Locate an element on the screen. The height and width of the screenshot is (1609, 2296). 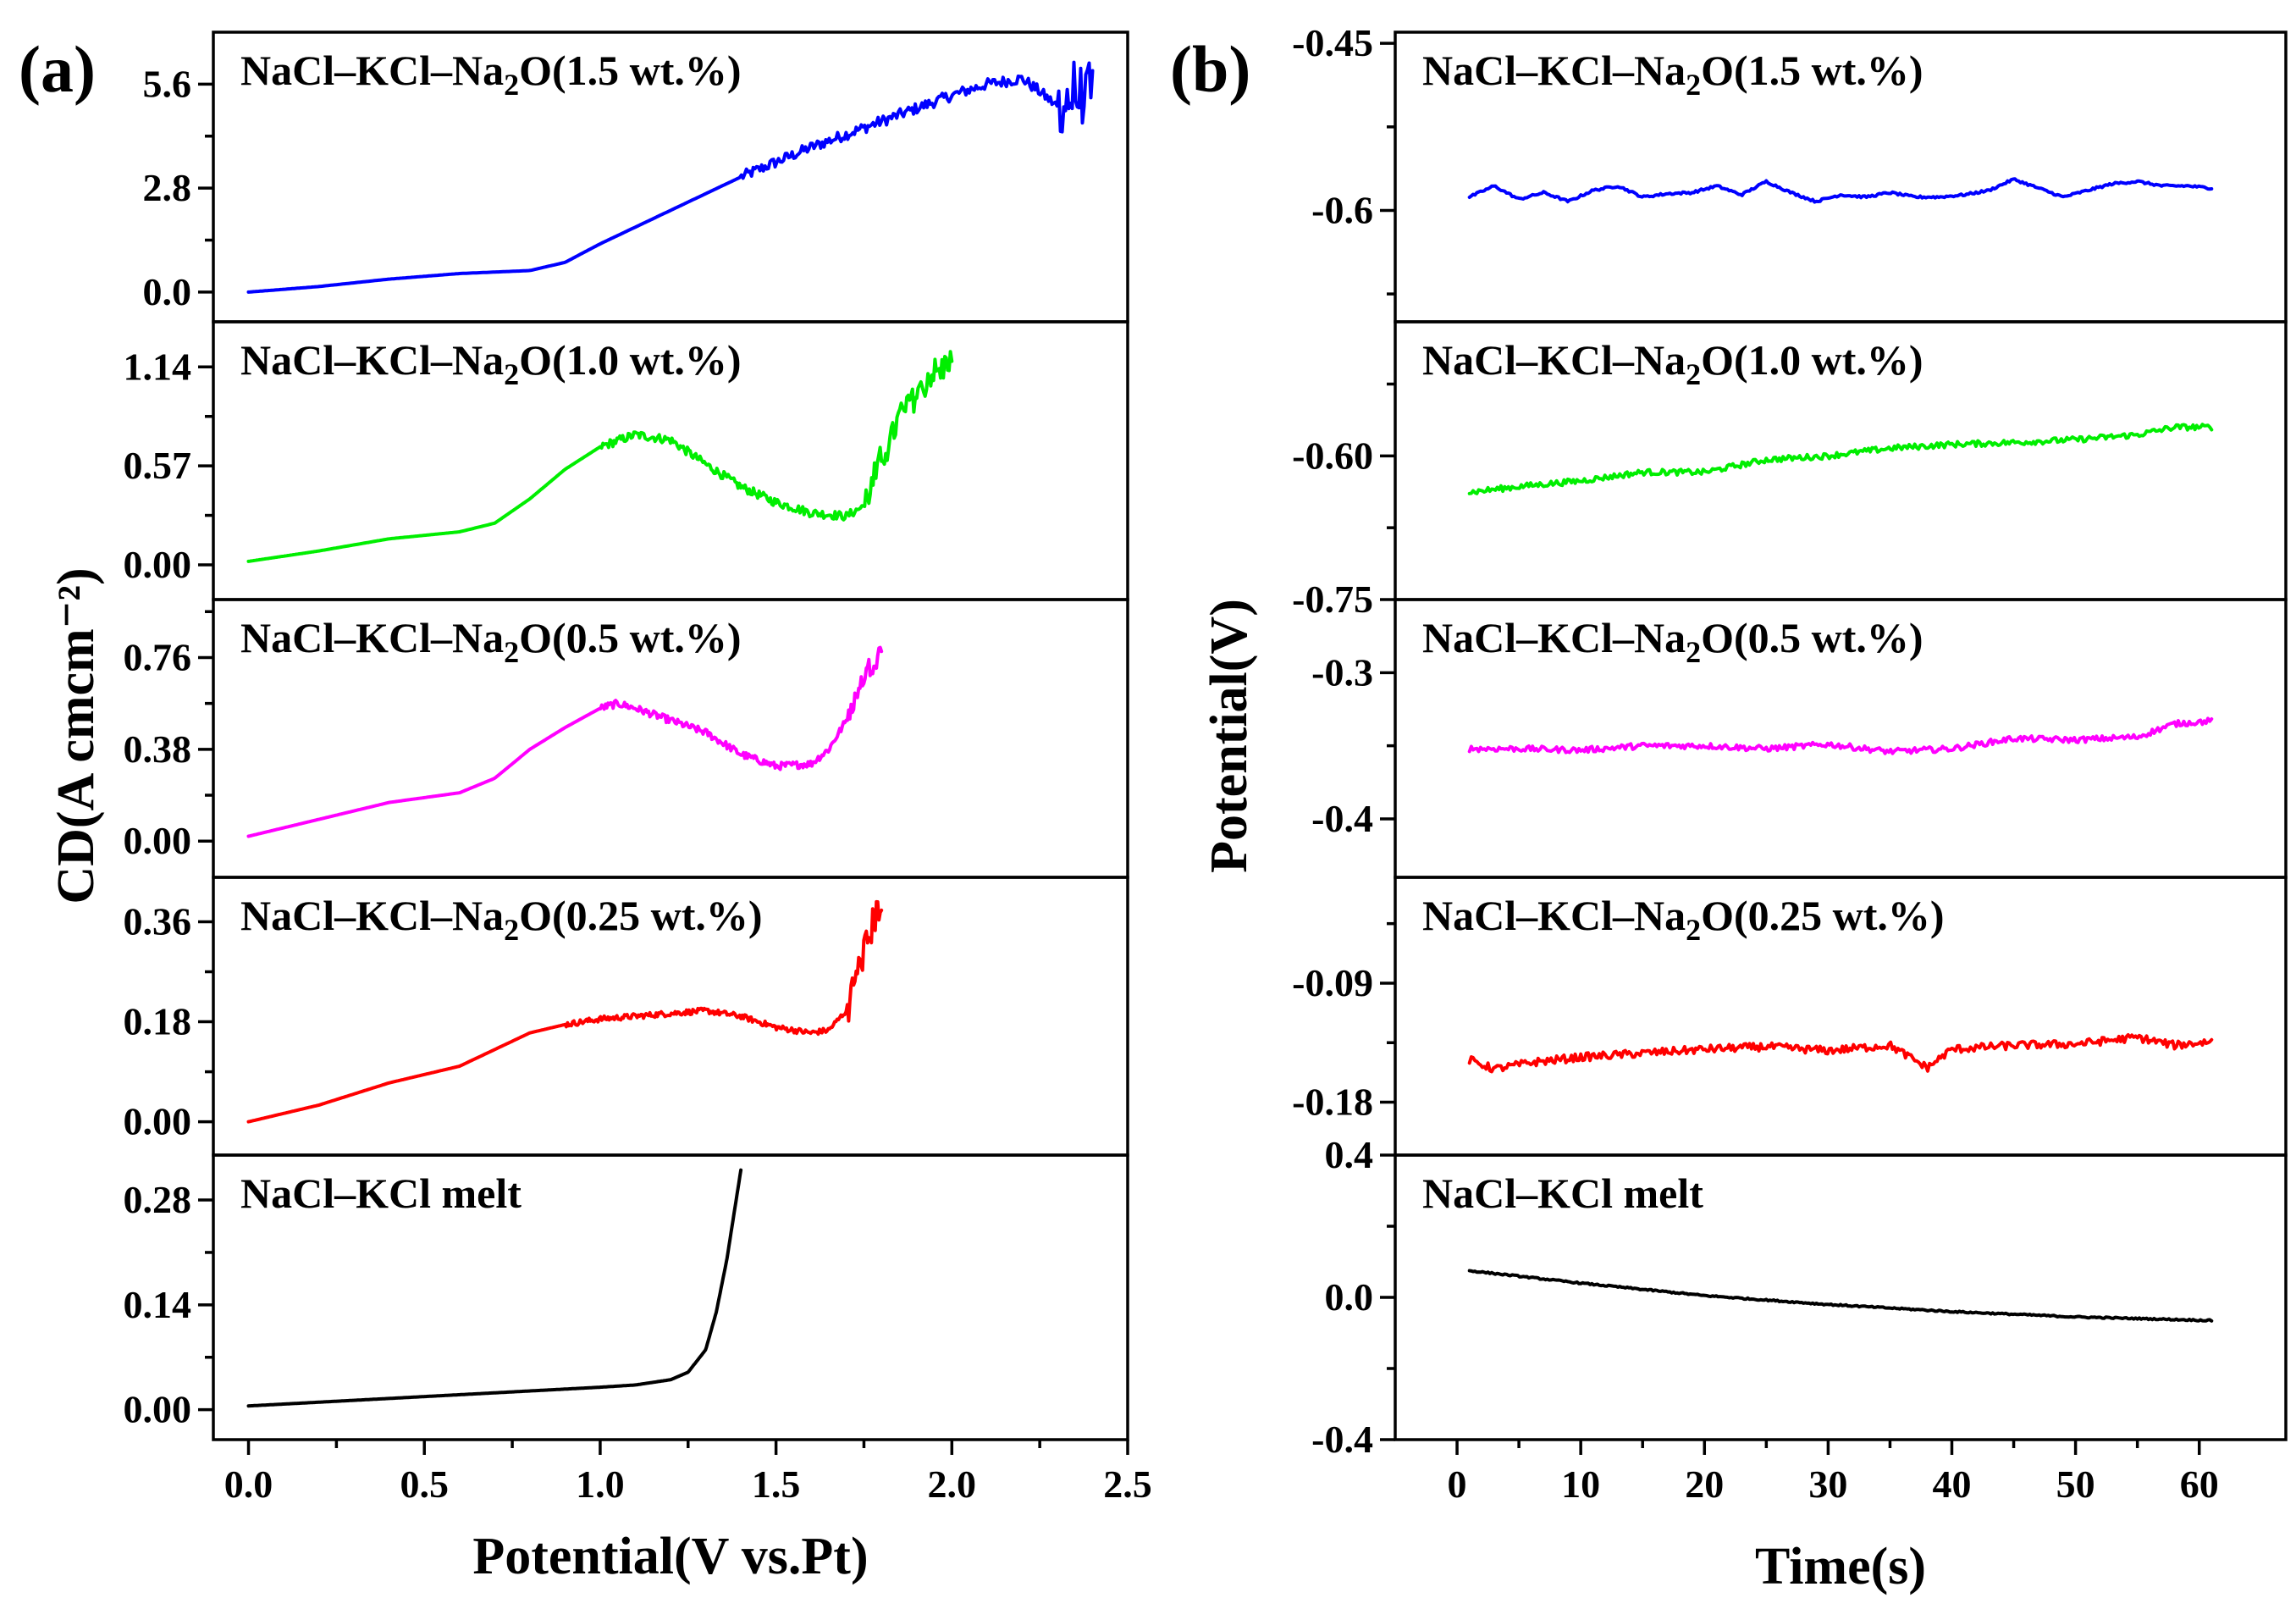
subplot-frame is located at coordinates (670, 1297).